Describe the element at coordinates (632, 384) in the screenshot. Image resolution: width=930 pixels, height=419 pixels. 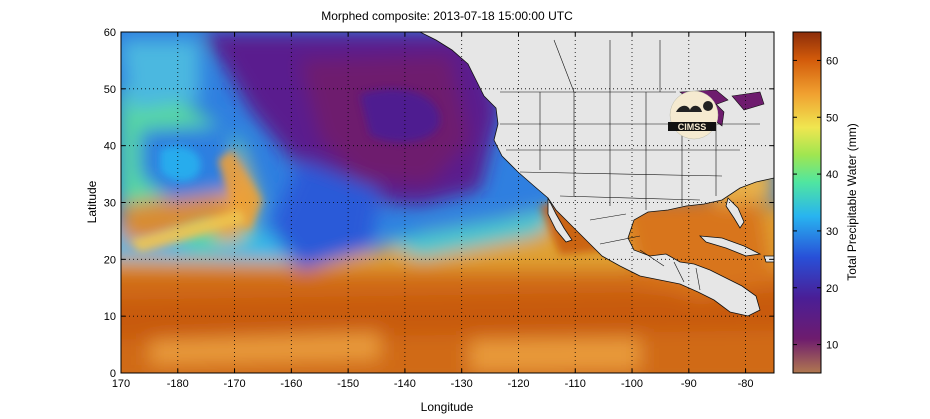
I see `x-tick-label: -100` at that location.